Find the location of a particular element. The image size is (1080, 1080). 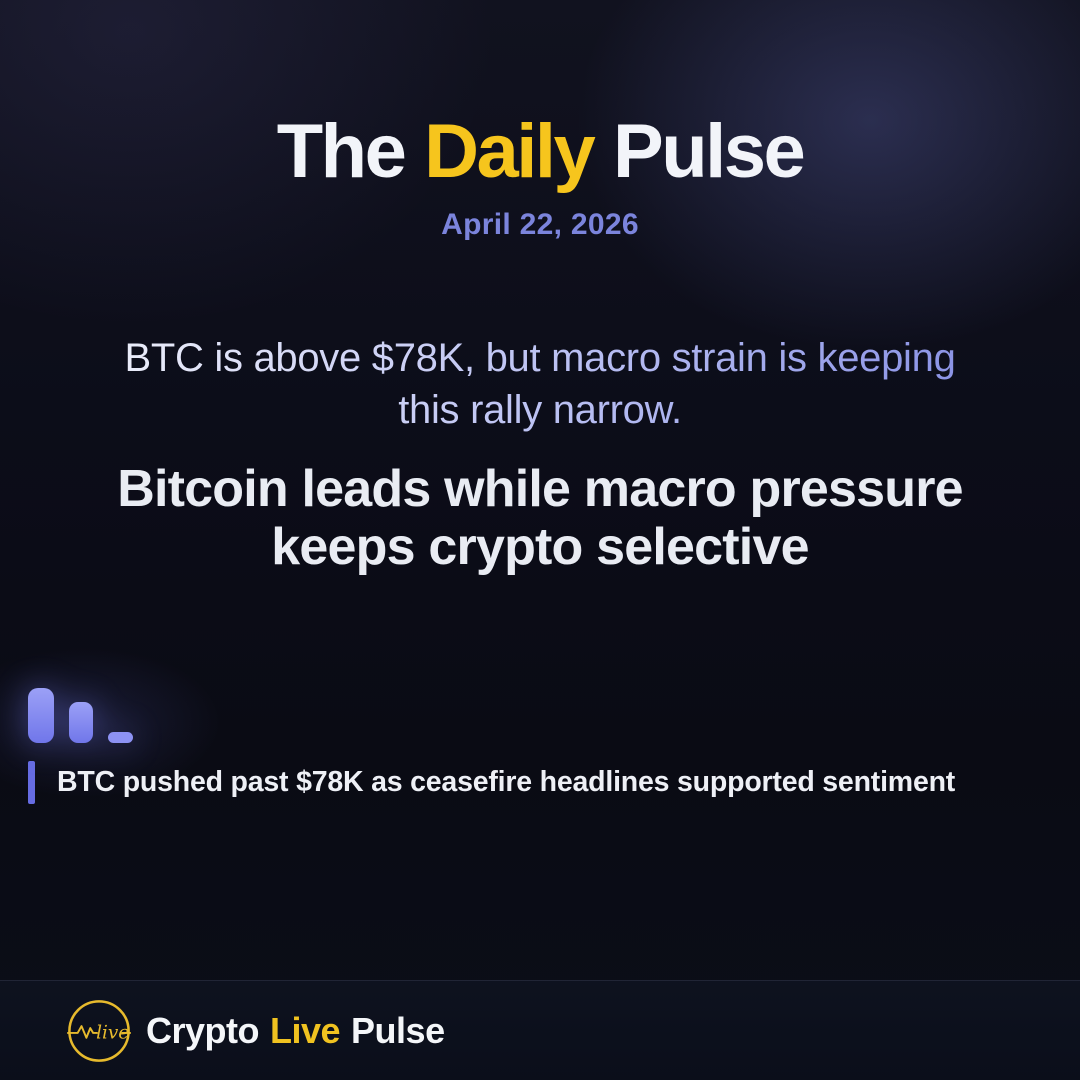

brand-part1: Crypto is located at coordinates (203, 1030).